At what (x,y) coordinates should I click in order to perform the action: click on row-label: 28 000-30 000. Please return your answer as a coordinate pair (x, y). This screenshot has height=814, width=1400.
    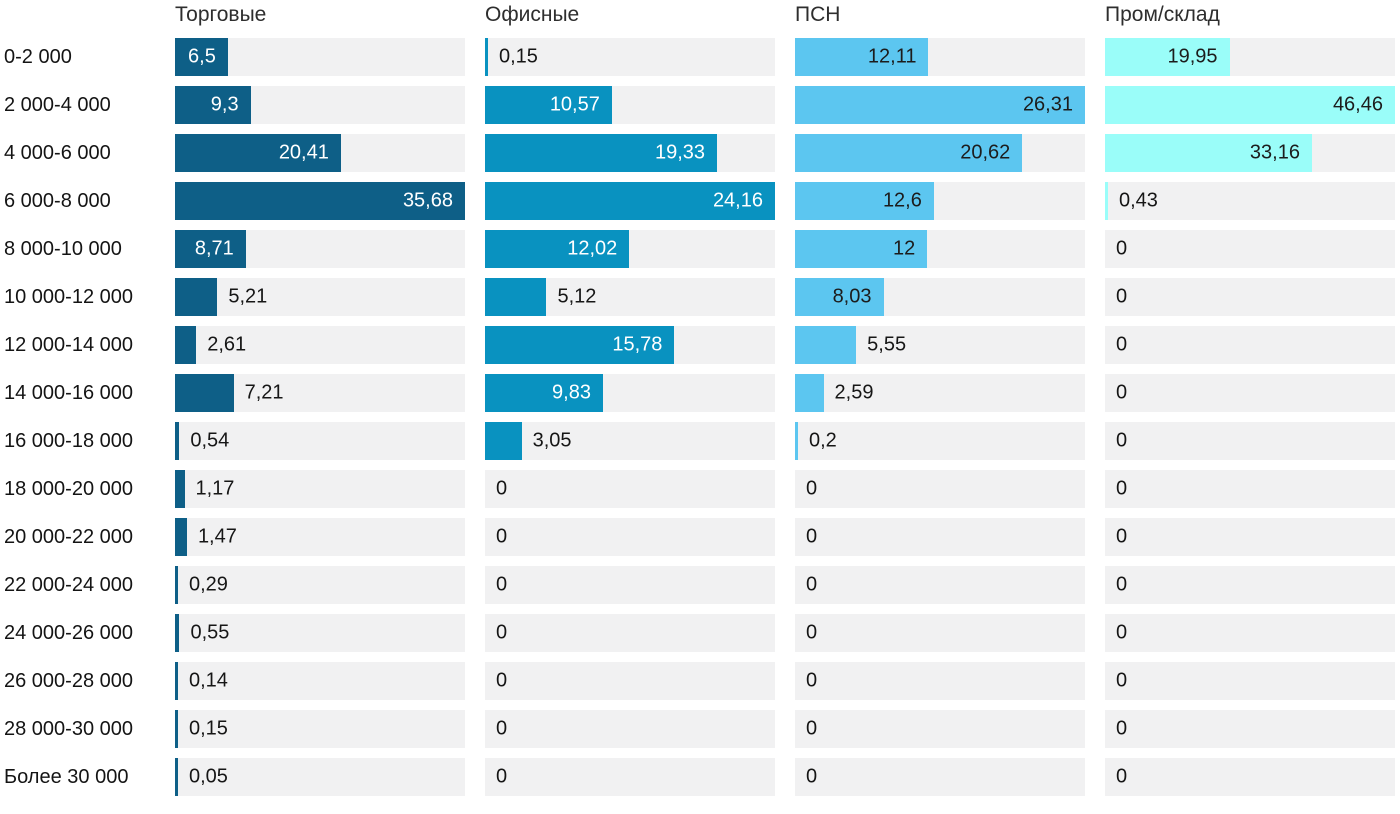
    Looking at the image, I should click on (69, 728).